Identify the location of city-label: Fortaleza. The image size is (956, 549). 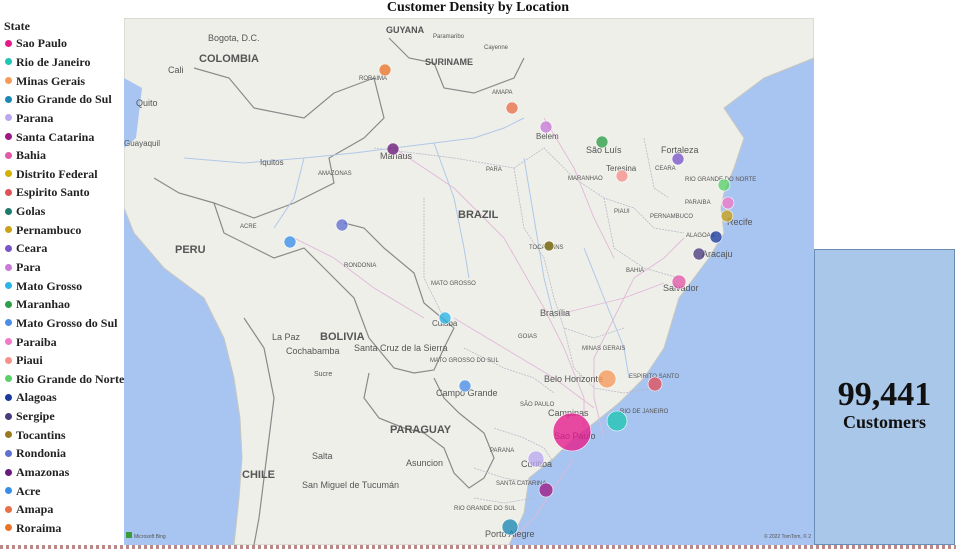
(680, 150).